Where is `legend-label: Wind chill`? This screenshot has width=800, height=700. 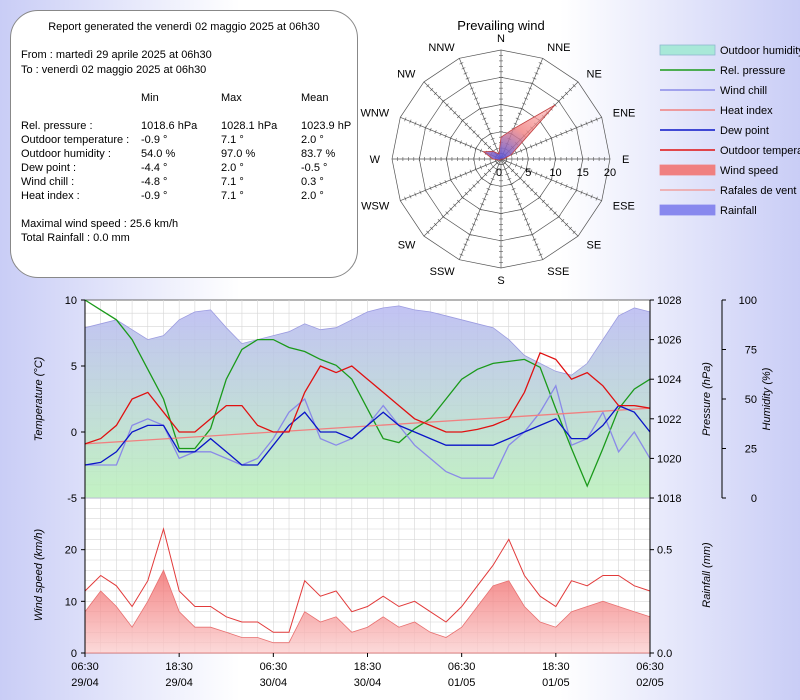
legend-label: Wind chill is located at coordinates (743, 91).